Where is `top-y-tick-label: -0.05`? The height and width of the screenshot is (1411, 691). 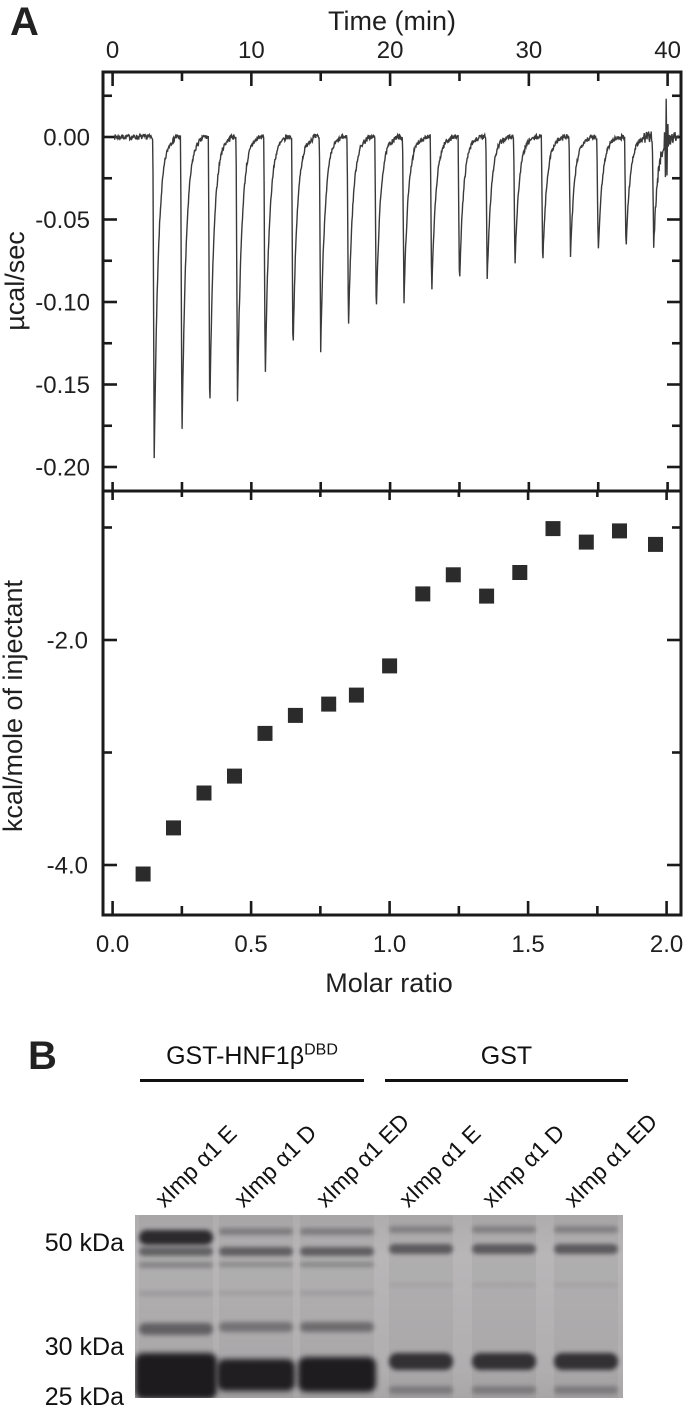 top-y-tick-label: -0.05 is located at coordinates (62, 220).